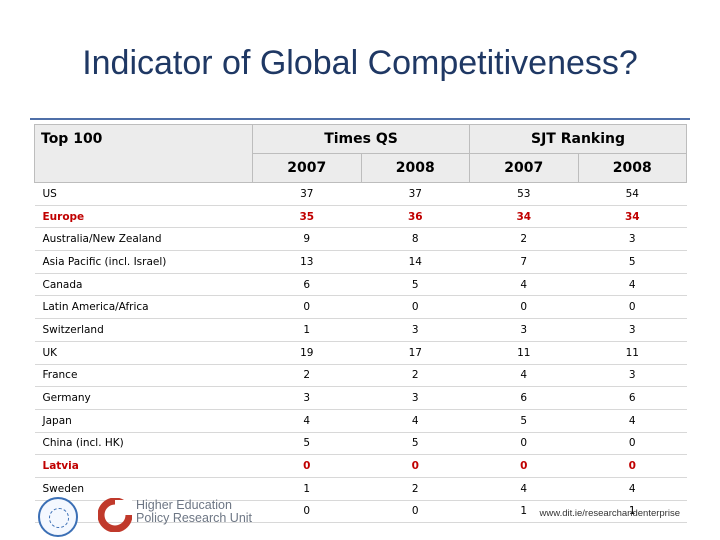  Describe the element at coordinates (143, 285) in the screenshot. I see `row-label: Canada` at that location.